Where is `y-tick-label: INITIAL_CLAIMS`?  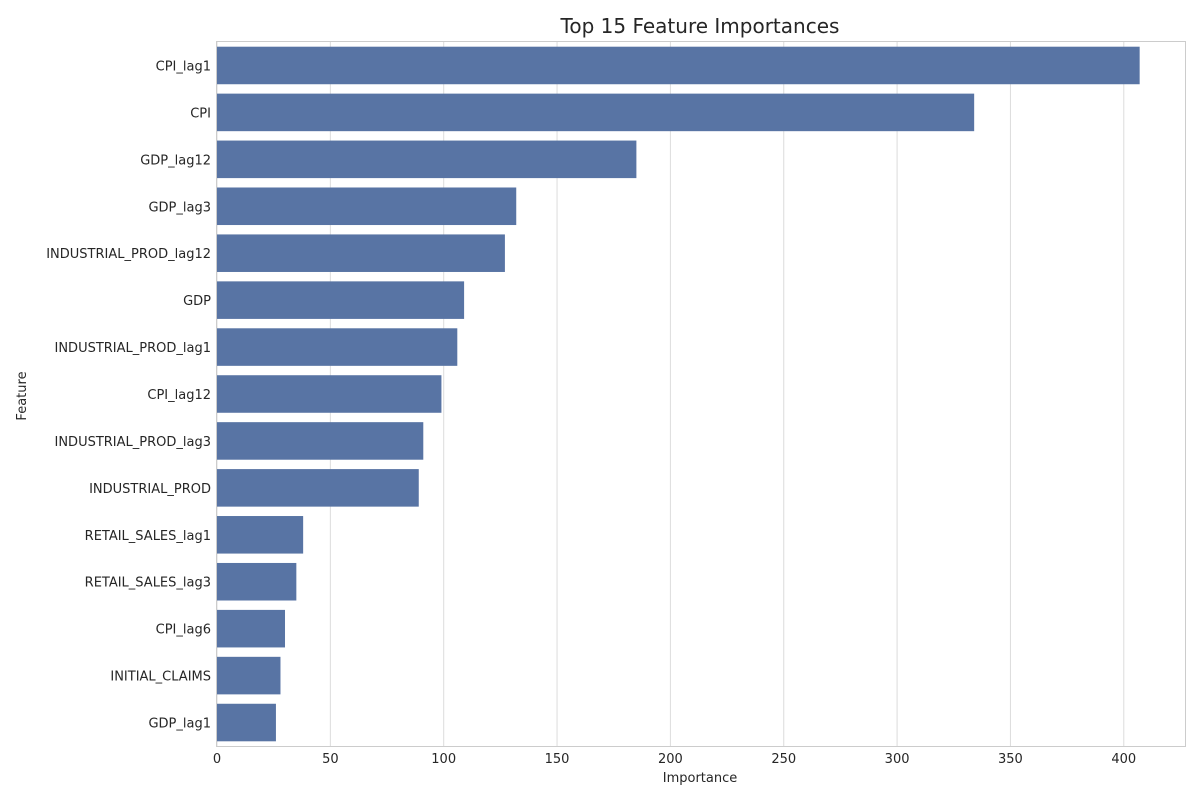
y-tick-label: INITIAL_CLAIMS is located at coordinates (160, 677).